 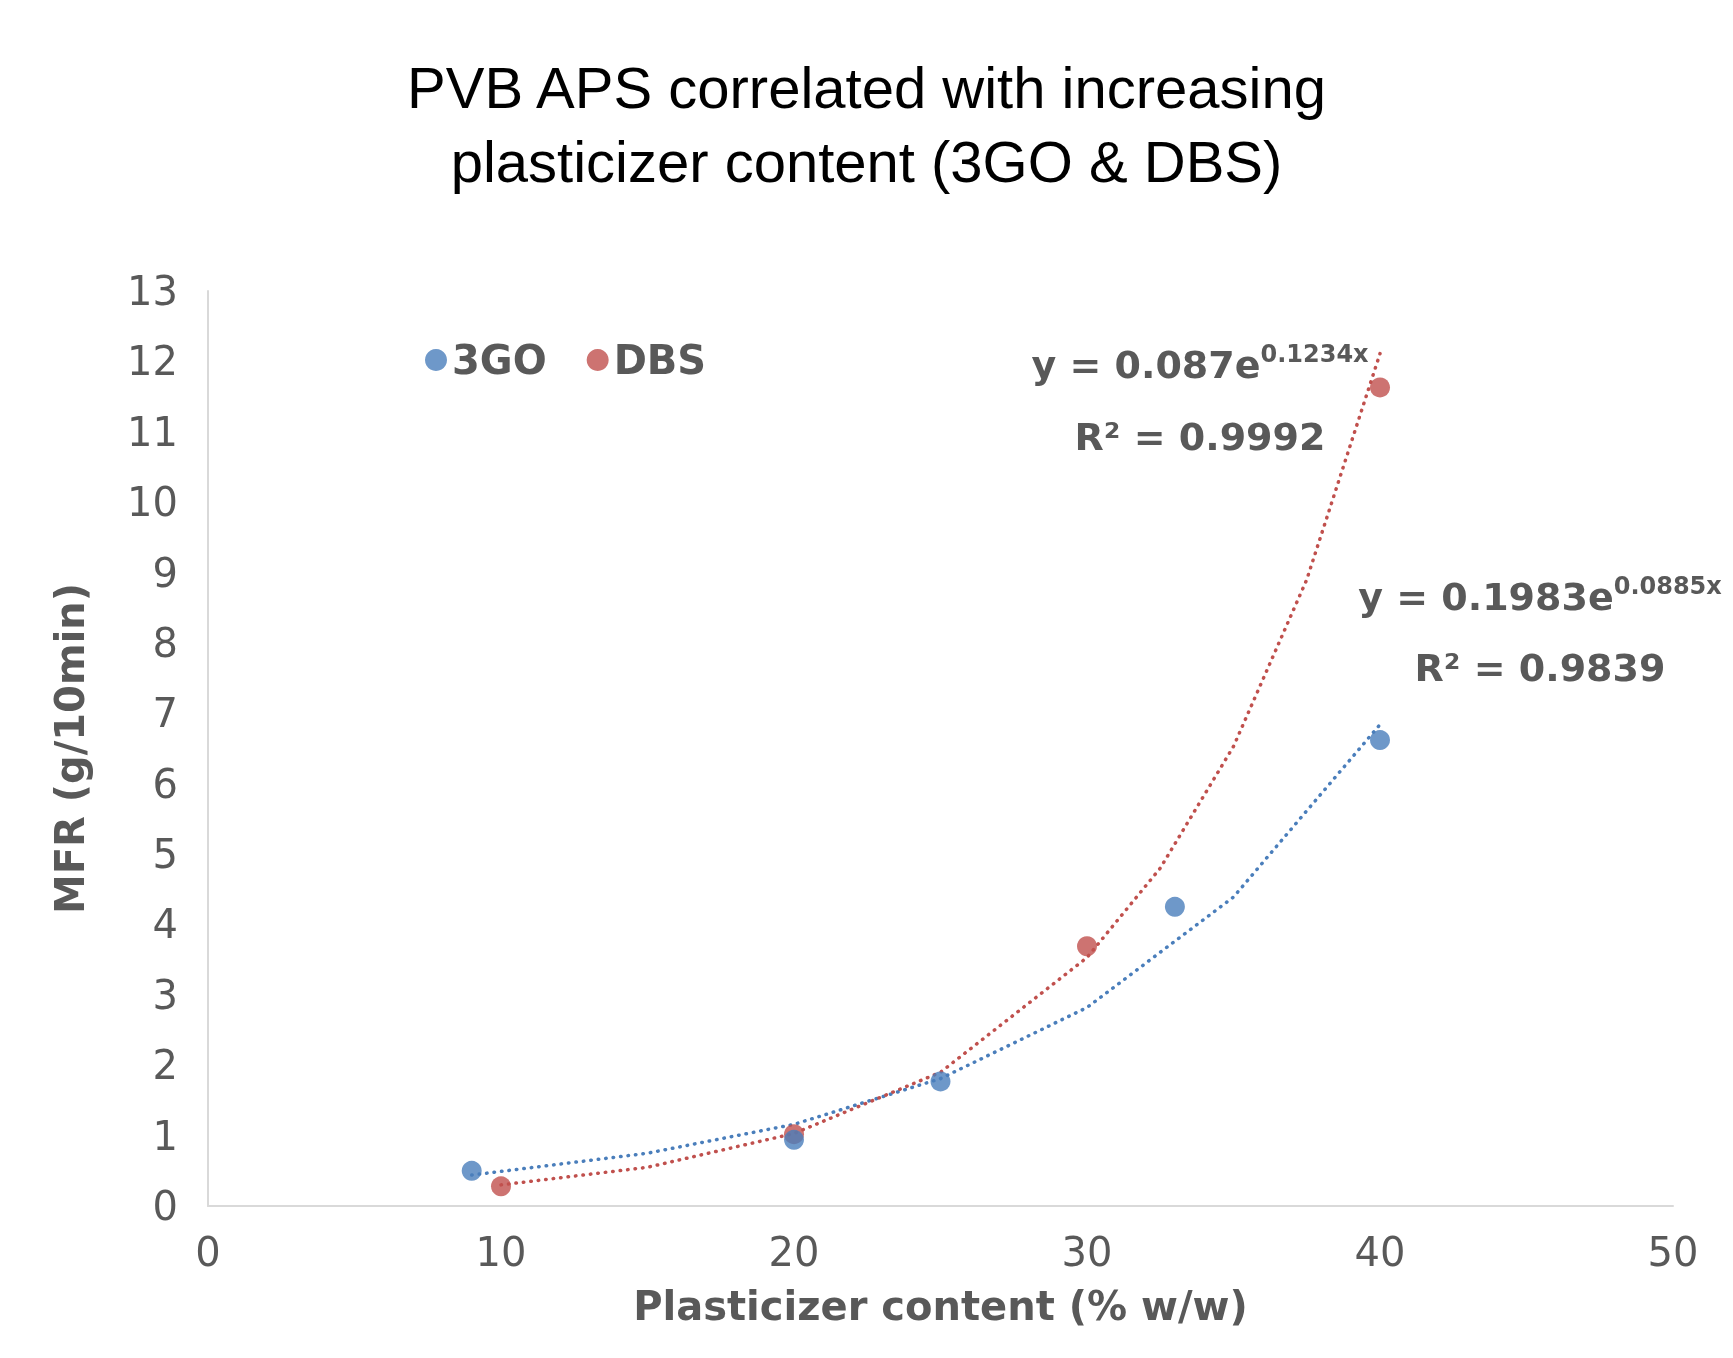 I want to click on y-tick-label: 0, so click(x=165, y=1206).